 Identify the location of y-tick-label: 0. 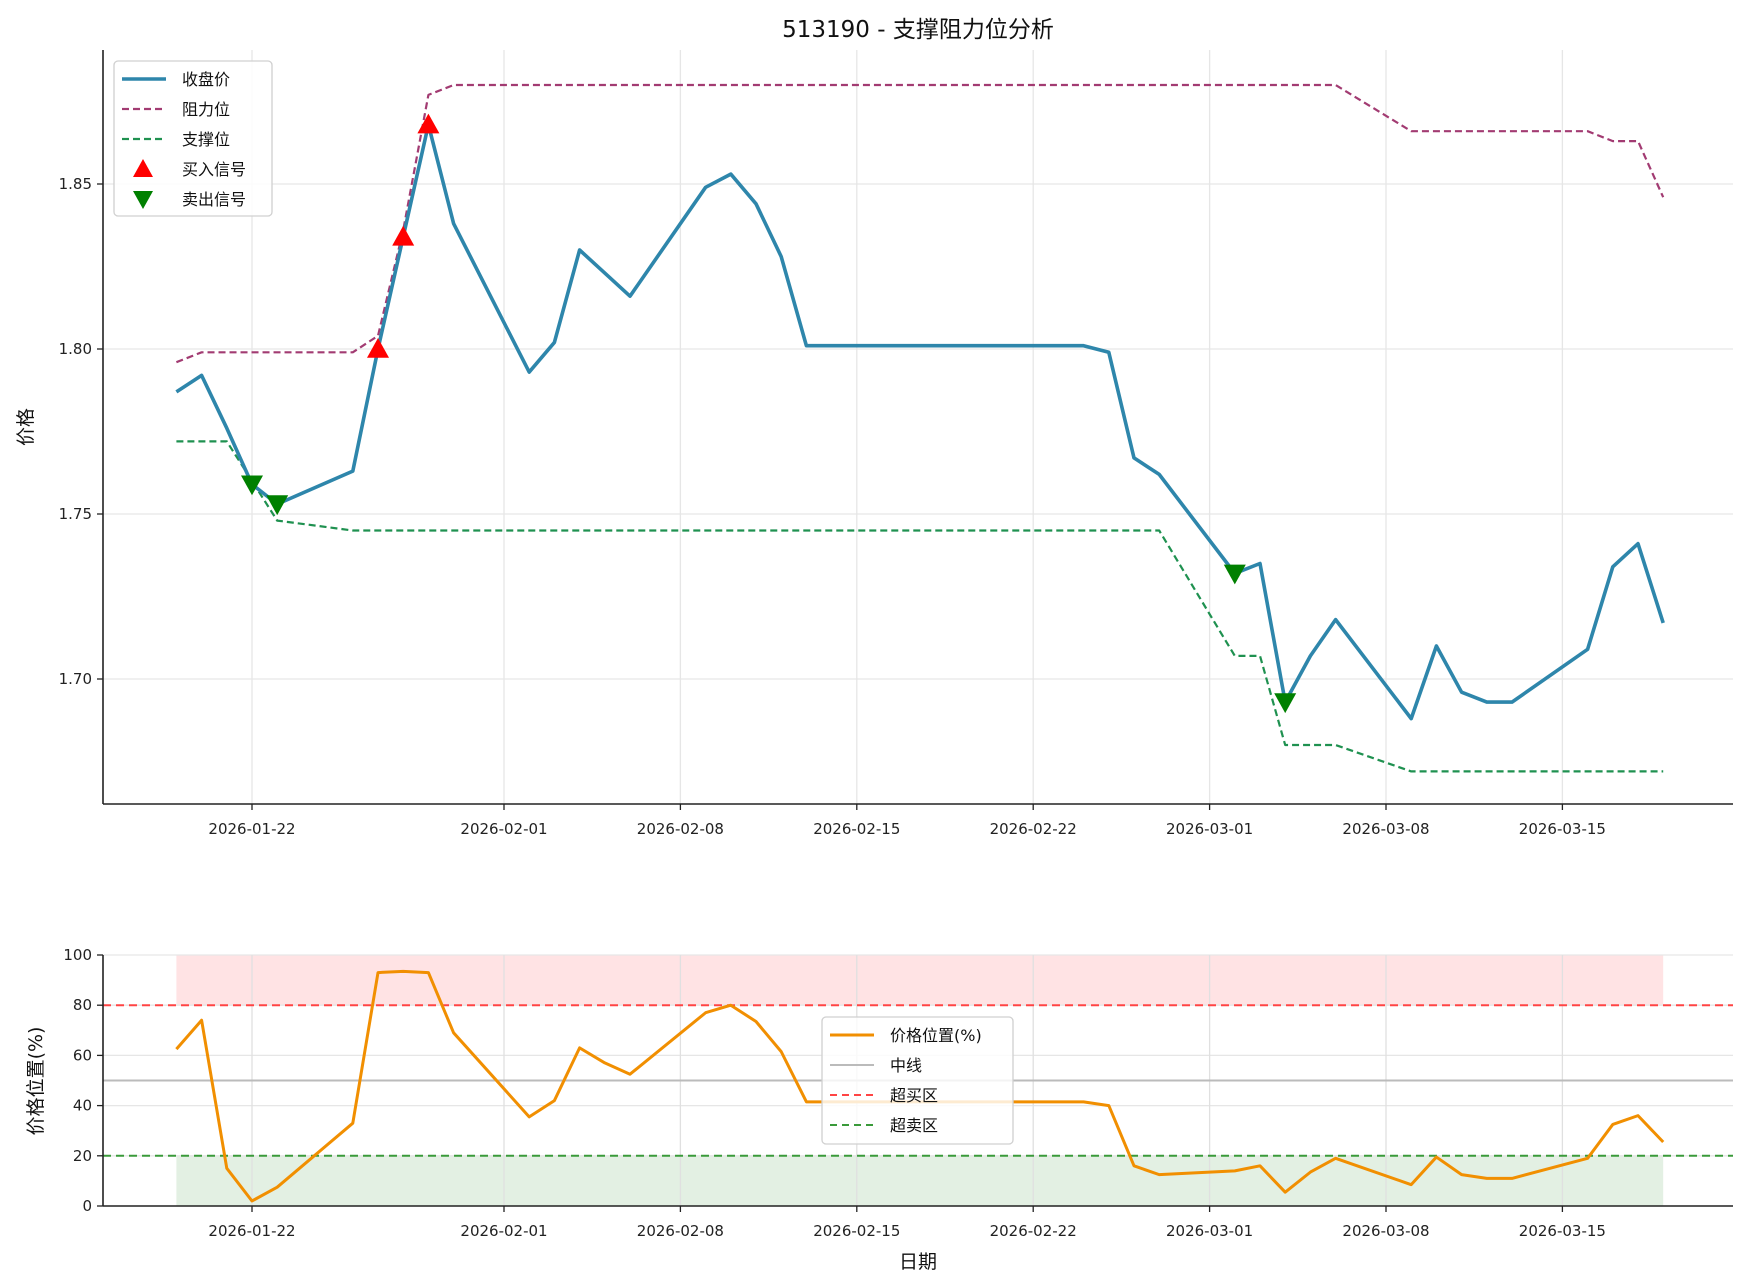
(87, 1206).